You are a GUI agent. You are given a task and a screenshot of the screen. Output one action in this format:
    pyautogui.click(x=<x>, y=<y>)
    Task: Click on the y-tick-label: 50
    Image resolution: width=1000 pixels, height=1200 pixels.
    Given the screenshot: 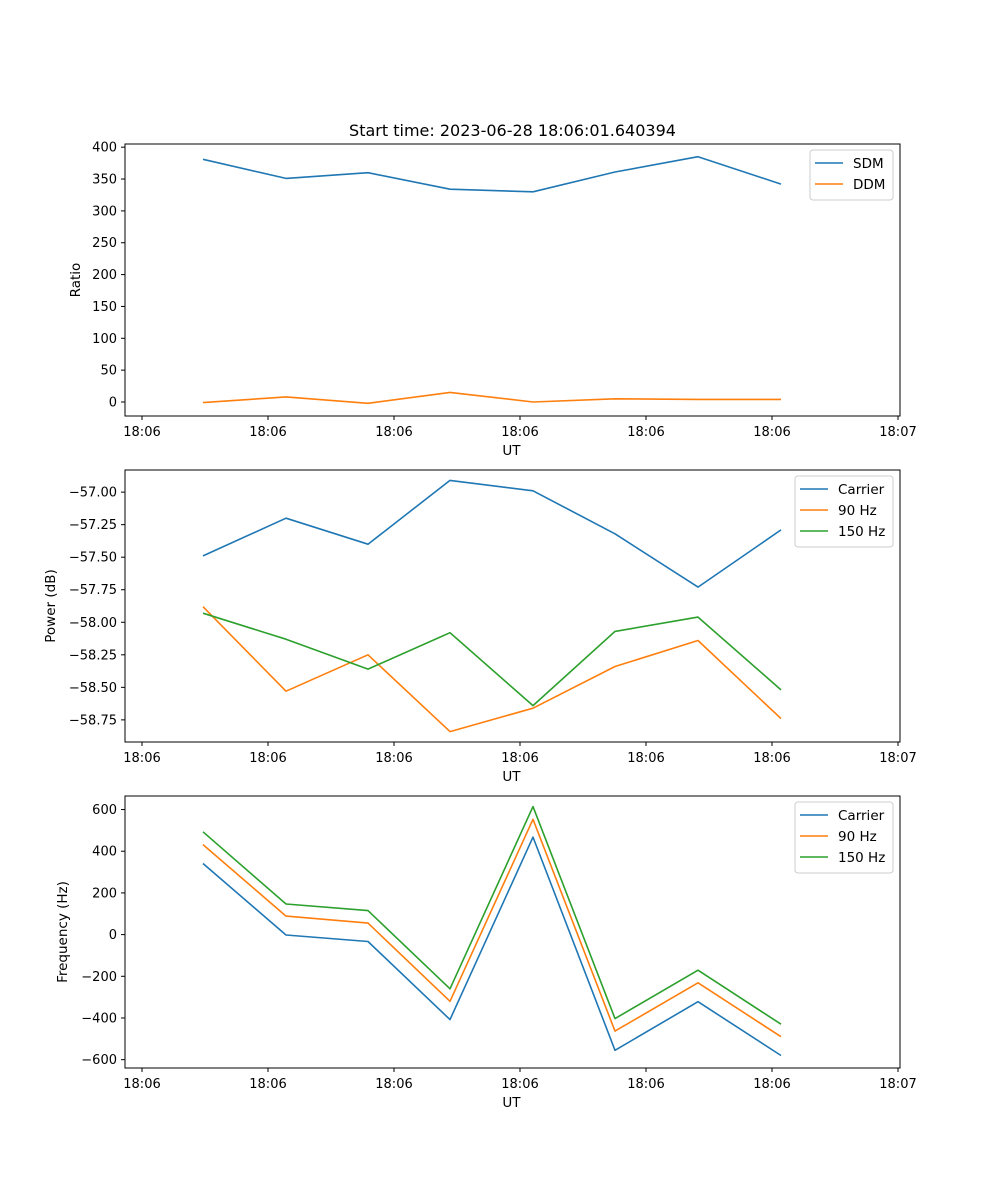 What is the action you would take?
    pyautogui.click(x=108, y=371)
    